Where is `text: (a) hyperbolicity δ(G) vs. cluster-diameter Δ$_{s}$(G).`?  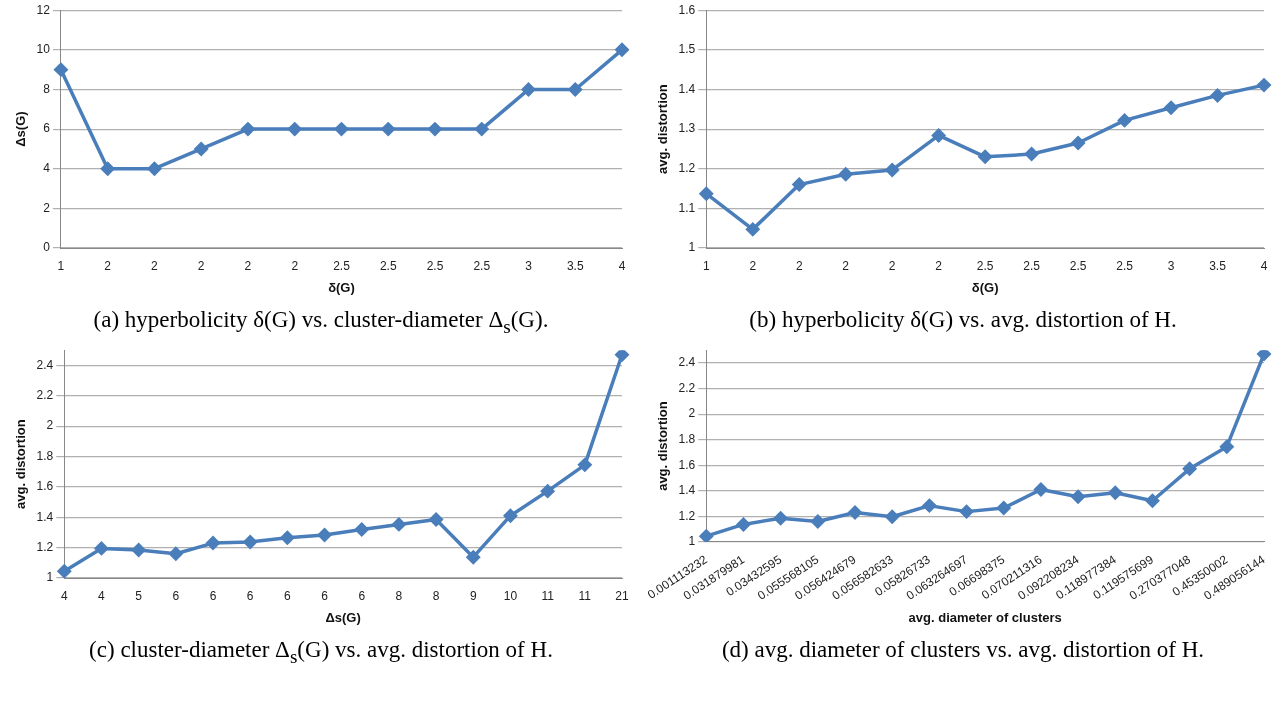
text: (a) hyperbolicity δ(G) vs. cluster-diameter Δ$_{s}$(G). is located at coordinates (321, 322).